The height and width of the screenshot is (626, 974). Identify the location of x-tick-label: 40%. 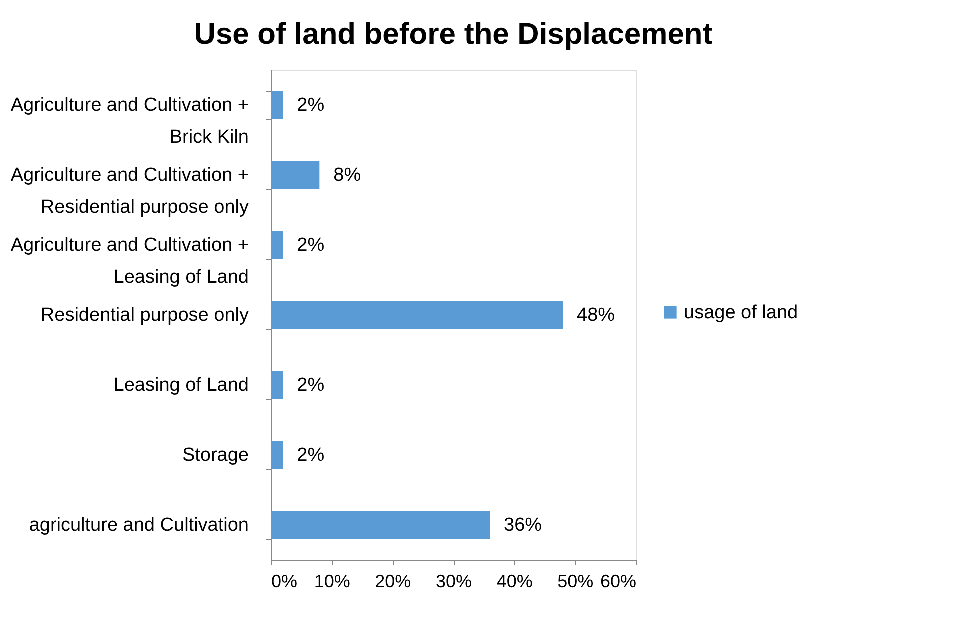
(514, 582).